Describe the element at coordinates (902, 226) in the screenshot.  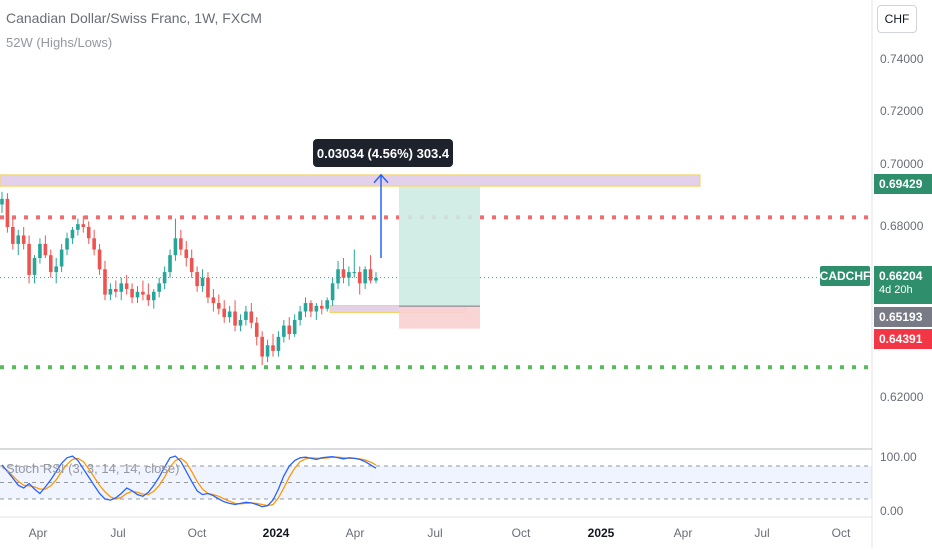
I see `price-tick: 0.68000` at that location.